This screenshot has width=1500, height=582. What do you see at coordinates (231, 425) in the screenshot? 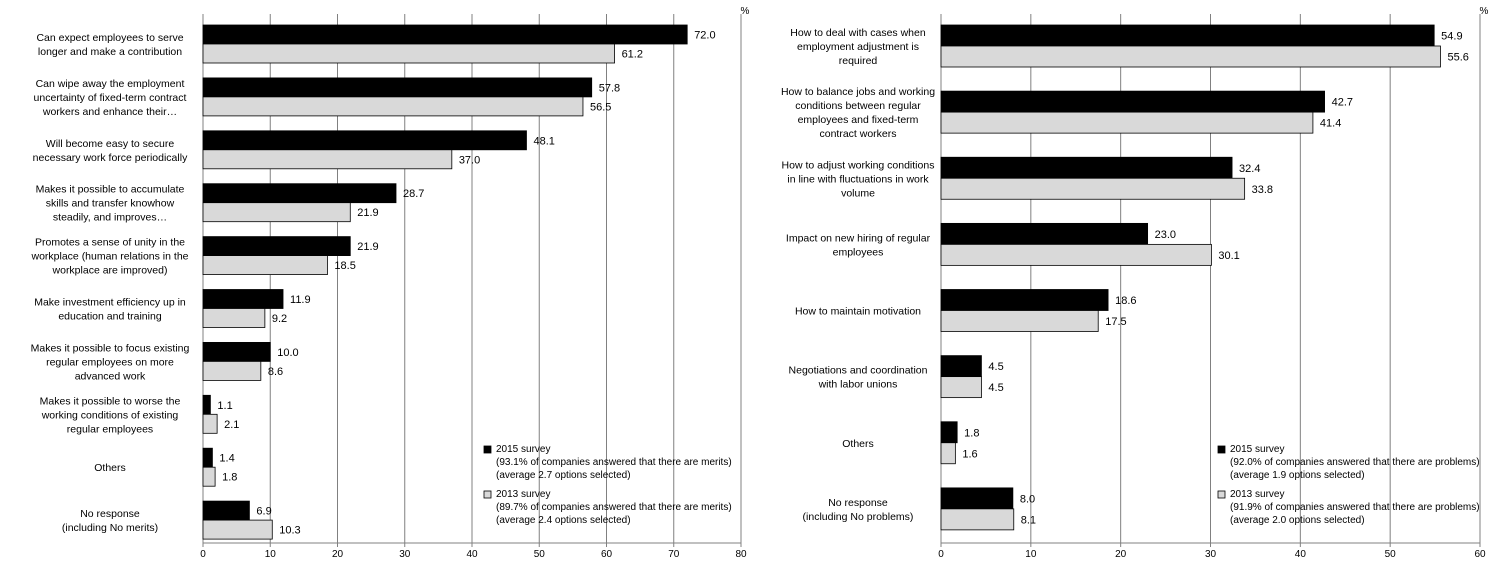
I see `data-label: 2.1` at bounding box center [231, 425].